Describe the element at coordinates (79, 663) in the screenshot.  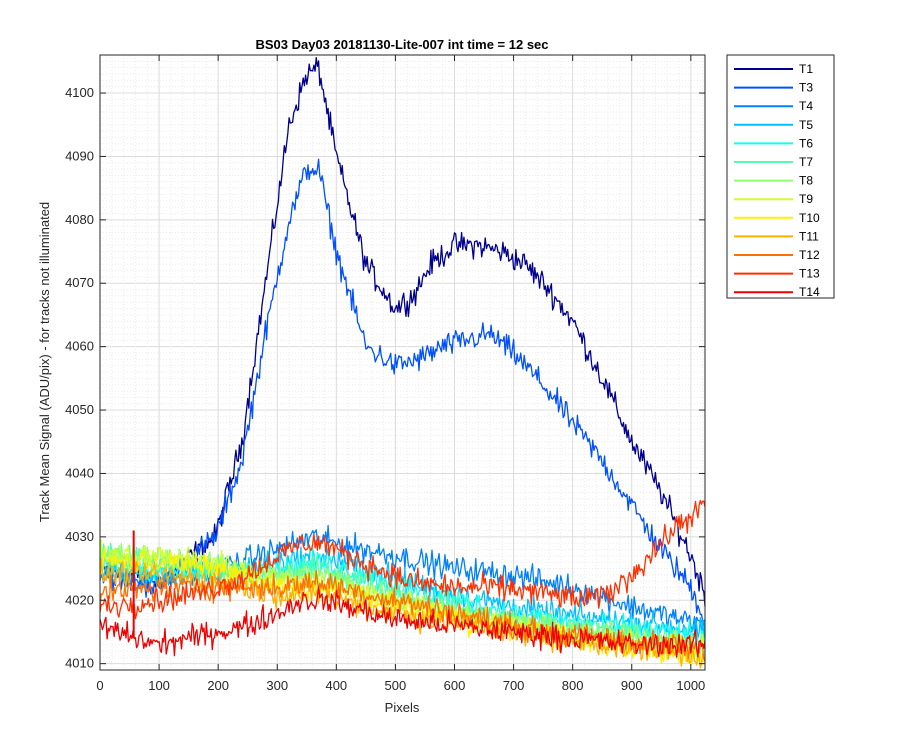
I see `y-tick-label: 4010` at that location.